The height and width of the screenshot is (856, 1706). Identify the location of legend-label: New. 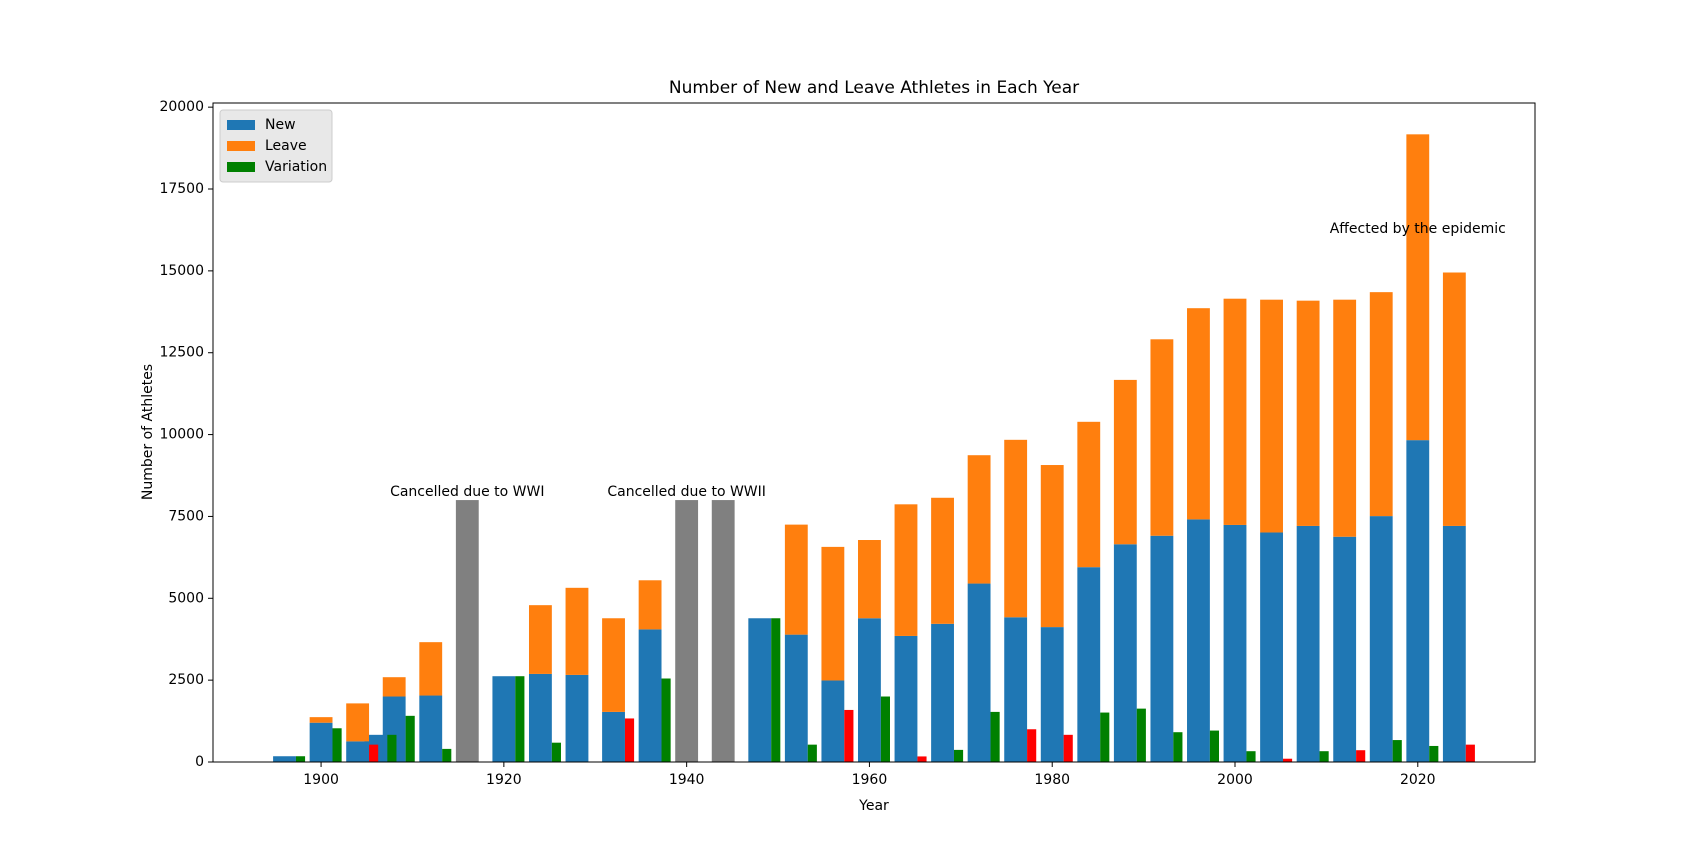
(280, 125).